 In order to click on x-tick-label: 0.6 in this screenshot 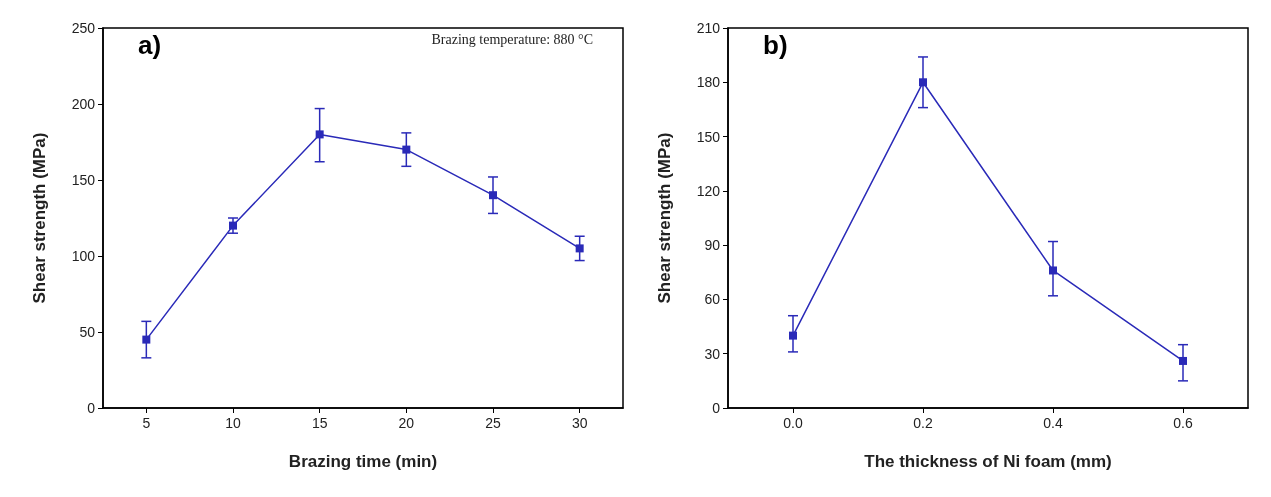, I will do `click(1183, 423)`.